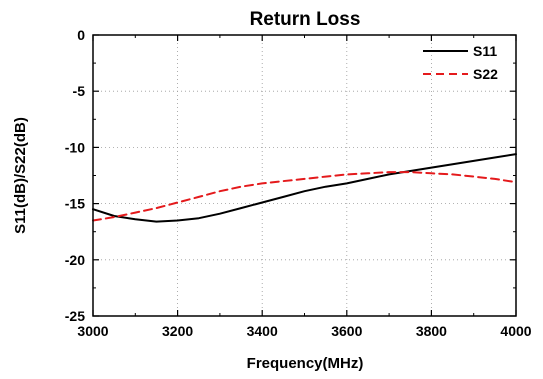 The width and height of the screenshot is (543, 379). I want to click on y-axis-label: S11(dB)/S22(dB), so click(20, 175).